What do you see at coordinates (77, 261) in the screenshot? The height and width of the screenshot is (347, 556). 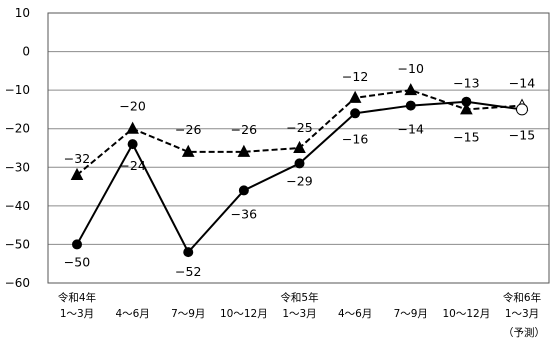 I see `data-label: −50` at bounding box center [77, 261].